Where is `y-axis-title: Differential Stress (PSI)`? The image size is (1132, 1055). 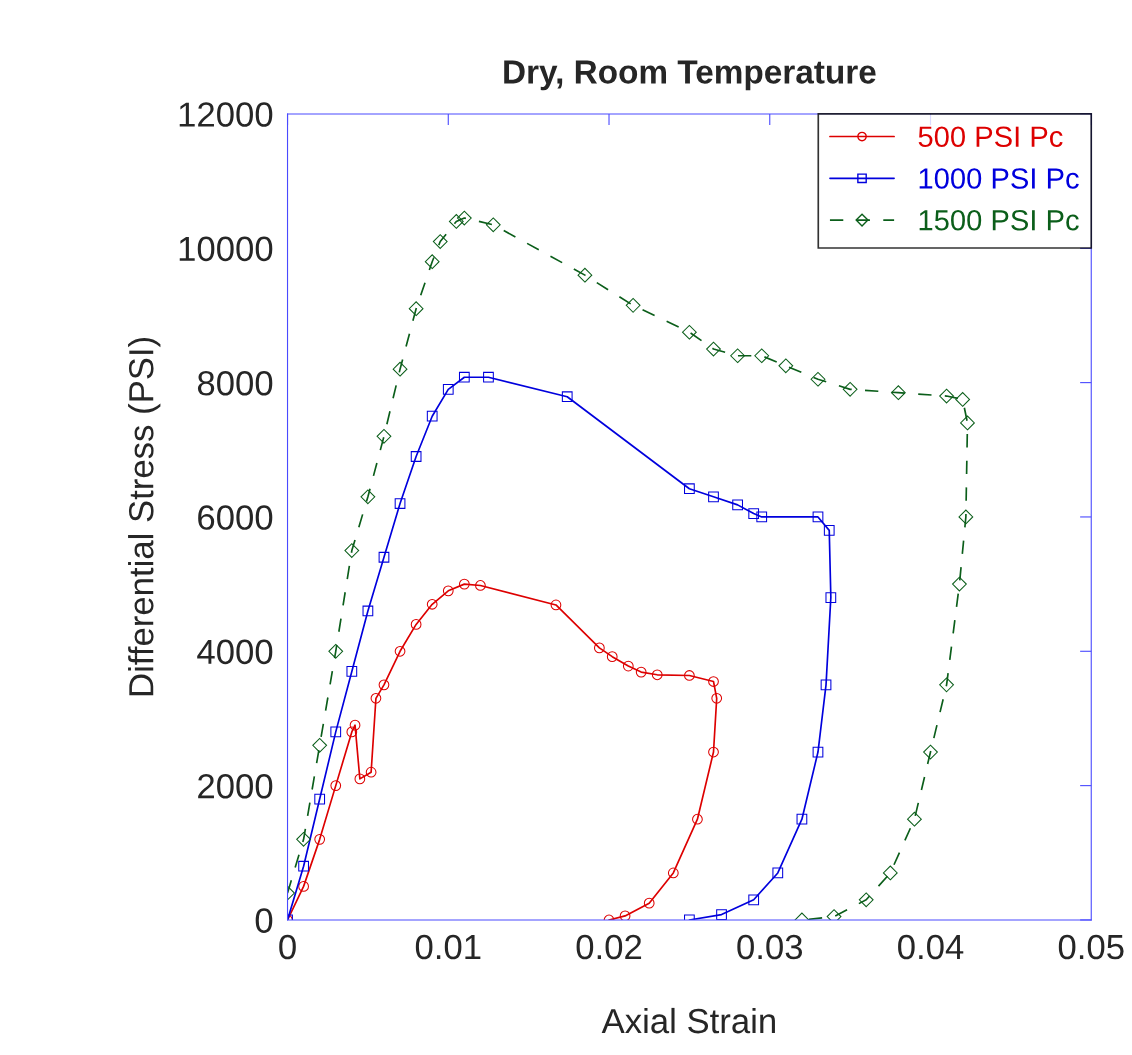 y-axis-title: Differential Stress (PSI) is located at coordinates (144, 517).